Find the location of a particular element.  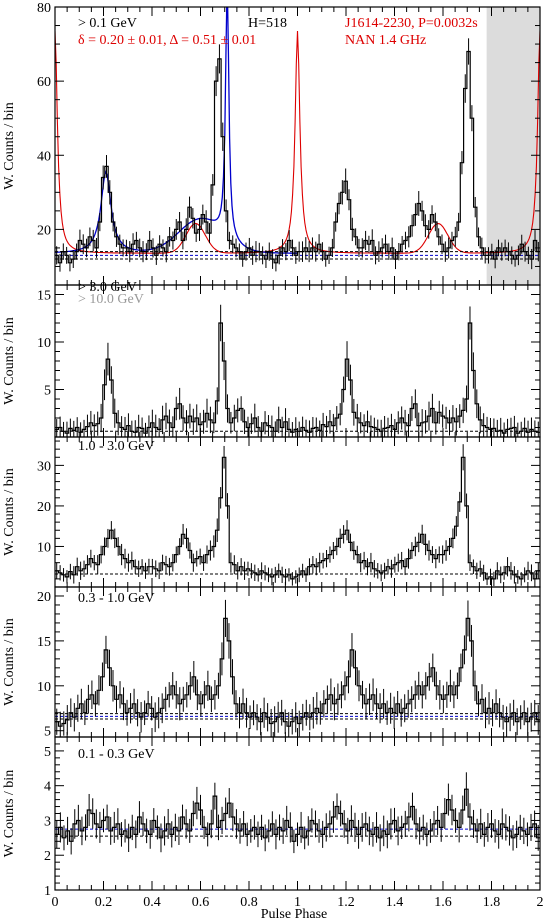

panel-annotation: 0.1 - 0.3 GeV is located at coordinates (116, 754).